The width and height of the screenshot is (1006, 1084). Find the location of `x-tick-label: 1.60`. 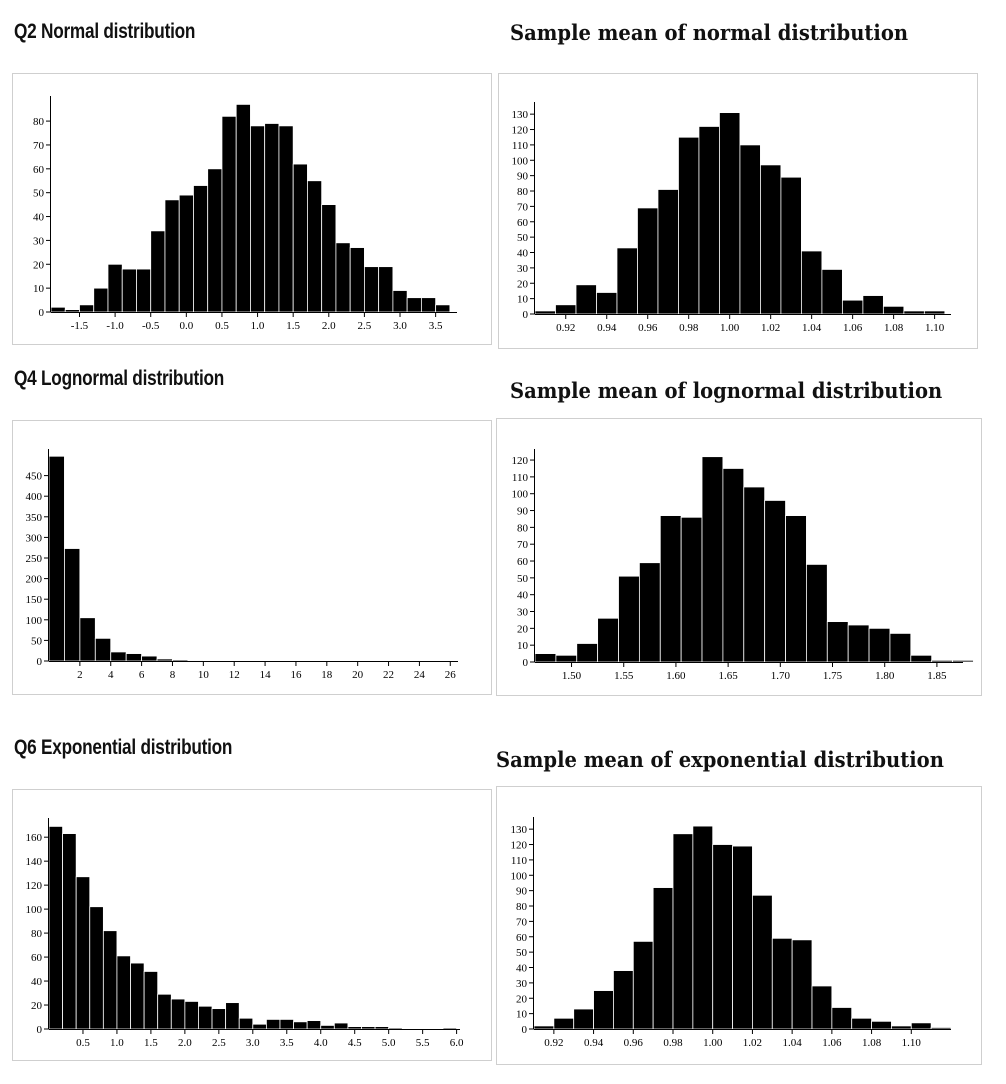

x-tick-label: 1.60 is located at coordinates (676, 676).